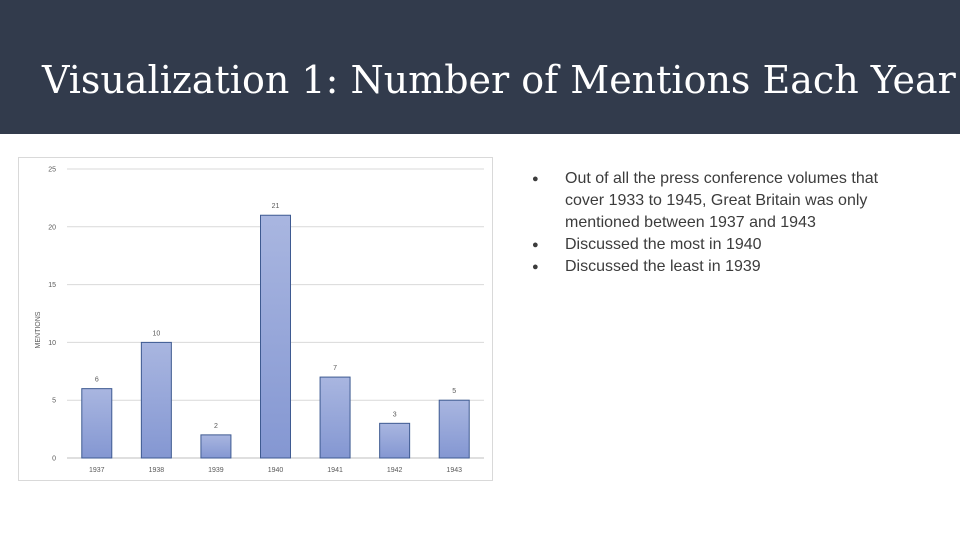 This screenshot has width=960, height=540. I want to click on y-tick-label: 5, so click(54, 401).